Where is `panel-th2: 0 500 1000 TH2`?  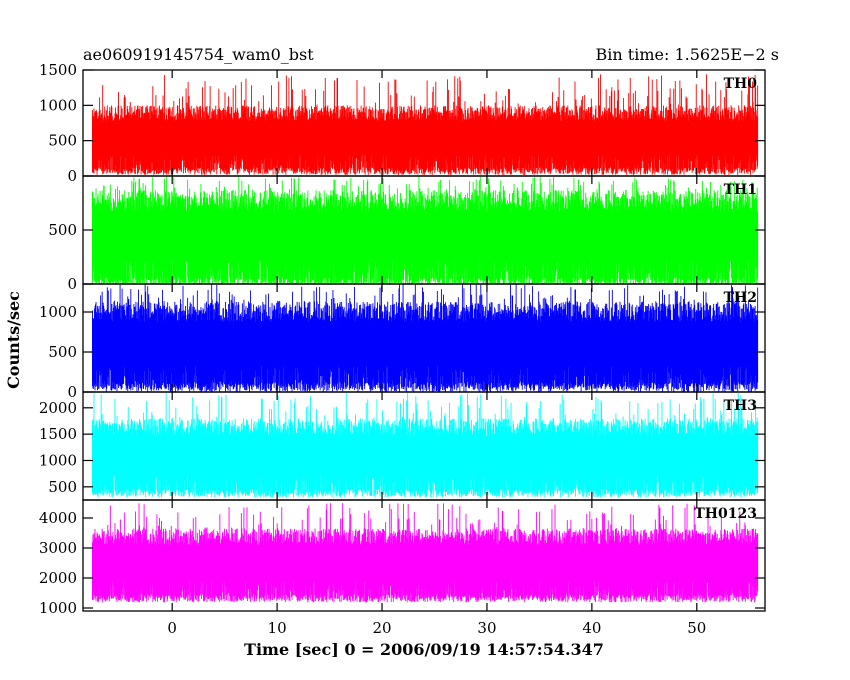
panel-th2: 0 500 1000 TH2 is located at coordinates (402, 342).